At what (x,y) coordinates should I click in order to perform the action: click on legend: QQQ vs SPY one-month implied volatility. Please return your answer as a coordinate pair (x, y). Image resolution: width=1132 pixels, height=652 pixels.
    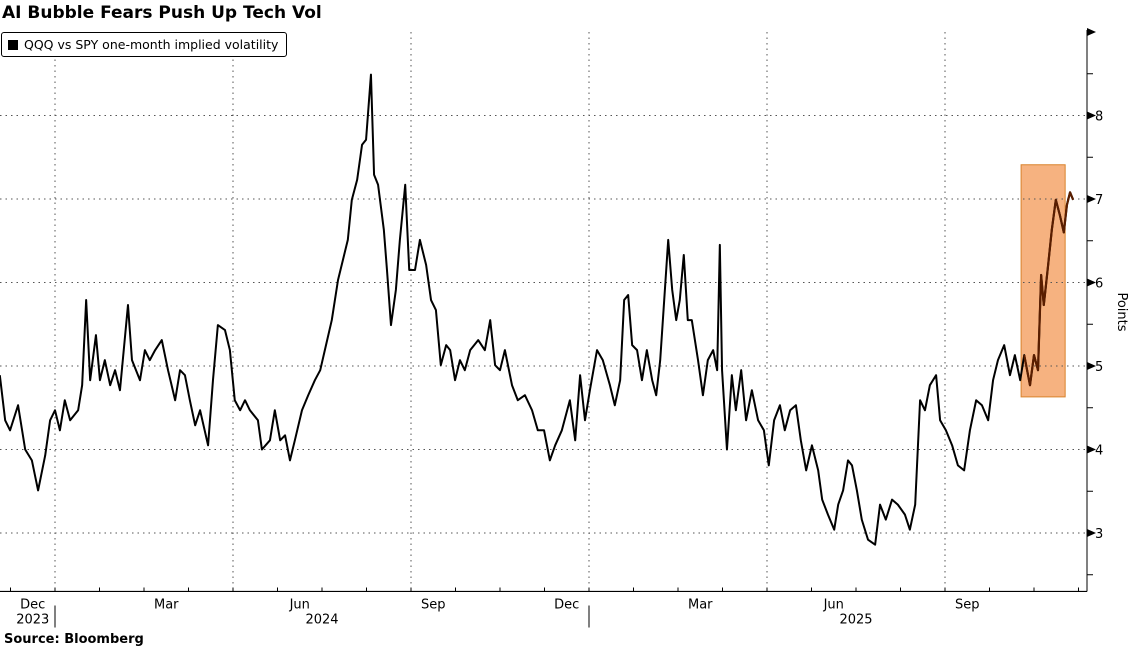
    Looking at the image, I should click on (144, 44).